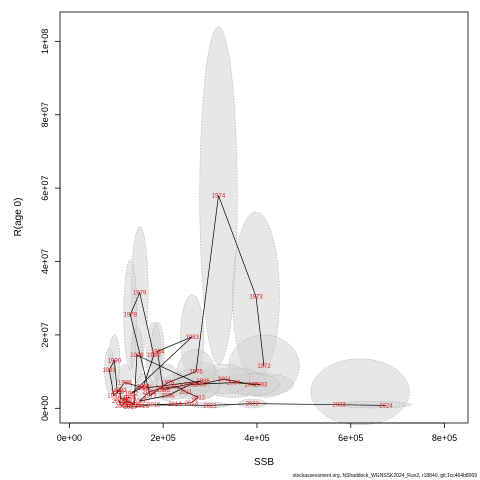  I want to click on year-label-1993: 1993, so click(120, 391).